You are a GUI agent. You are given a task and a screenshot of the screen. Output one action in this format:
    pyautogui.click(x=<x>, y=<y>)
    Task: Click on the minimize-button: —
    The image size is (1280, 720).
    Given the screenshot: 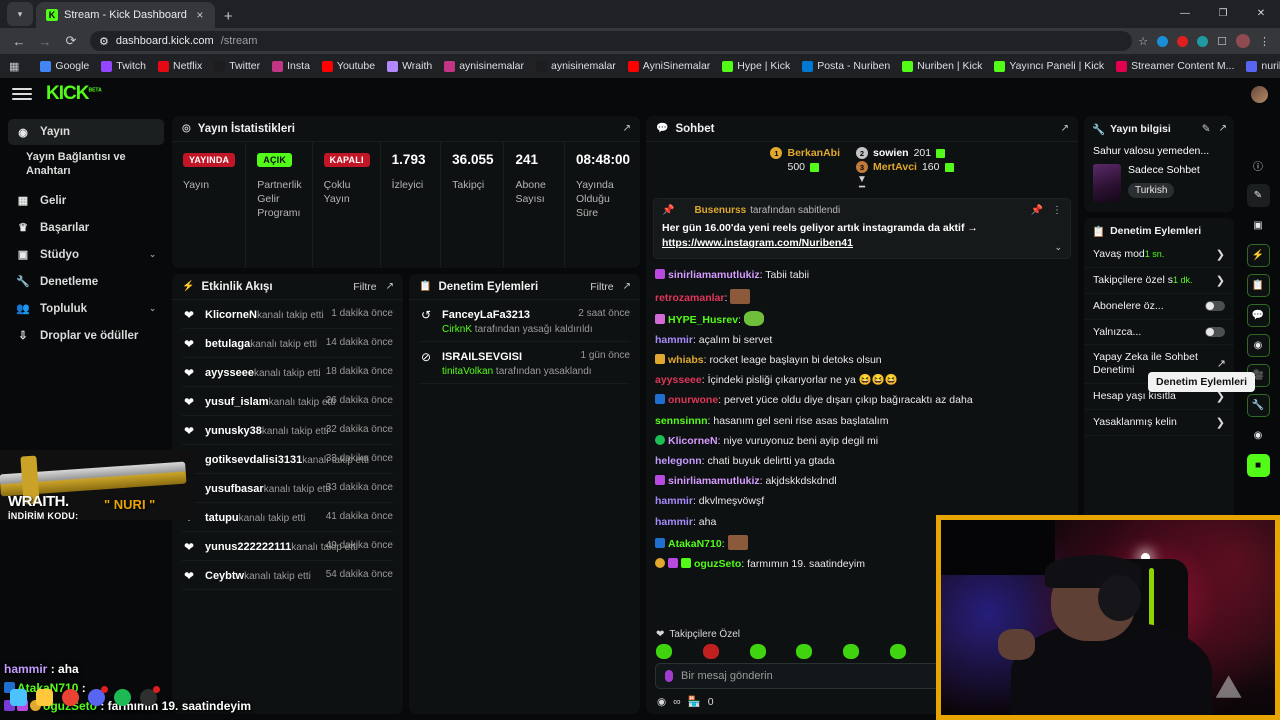 What is the action you would take?
    pyautogui.click(x=1185, y=13)
    